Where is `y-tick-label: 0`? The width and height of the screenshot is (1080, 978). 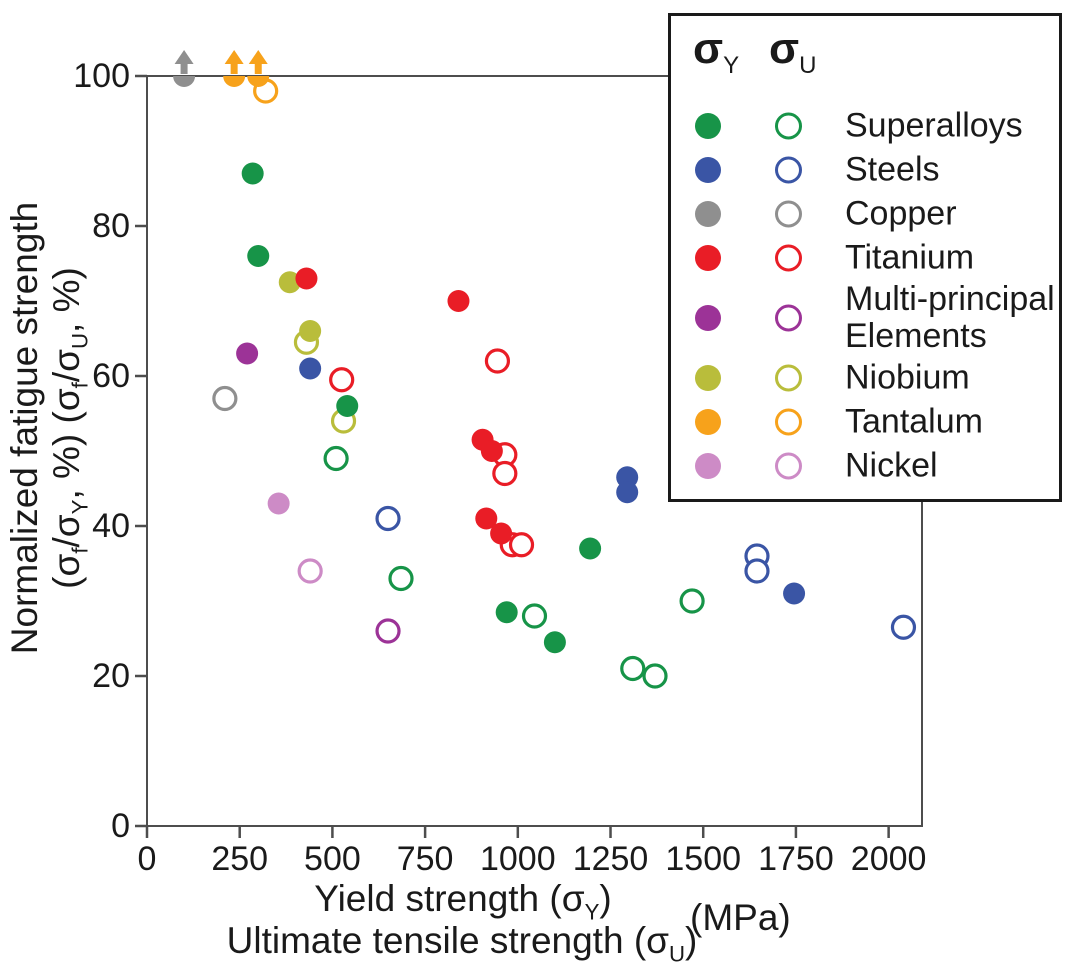 y-tick-label: 0 is located at coordinates (120, 826).